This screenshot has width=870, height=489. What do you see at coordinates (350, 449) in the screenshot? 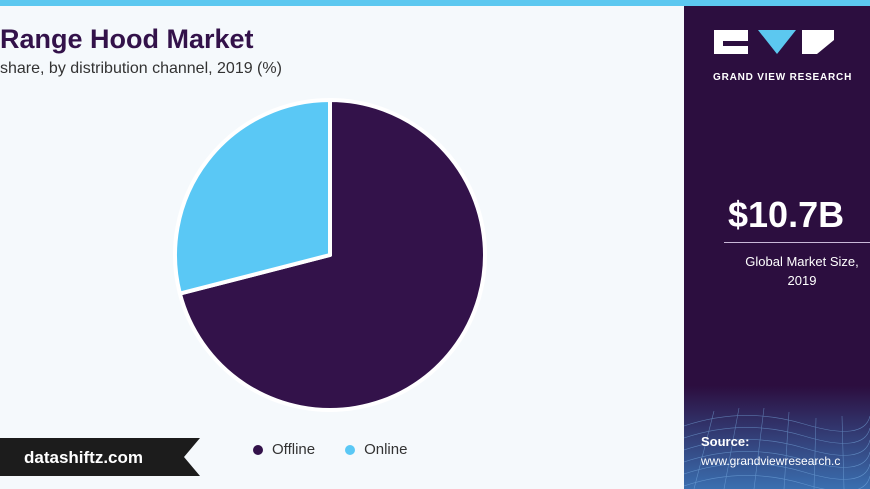
I see `legend-swatch-online` at bounding box center [350, 449].